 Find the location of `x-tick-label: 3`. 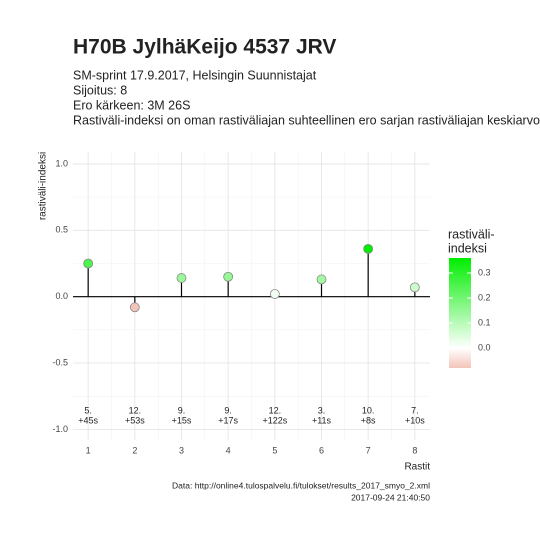

x-tick-label: 3 is located at coordinates (181, 450).